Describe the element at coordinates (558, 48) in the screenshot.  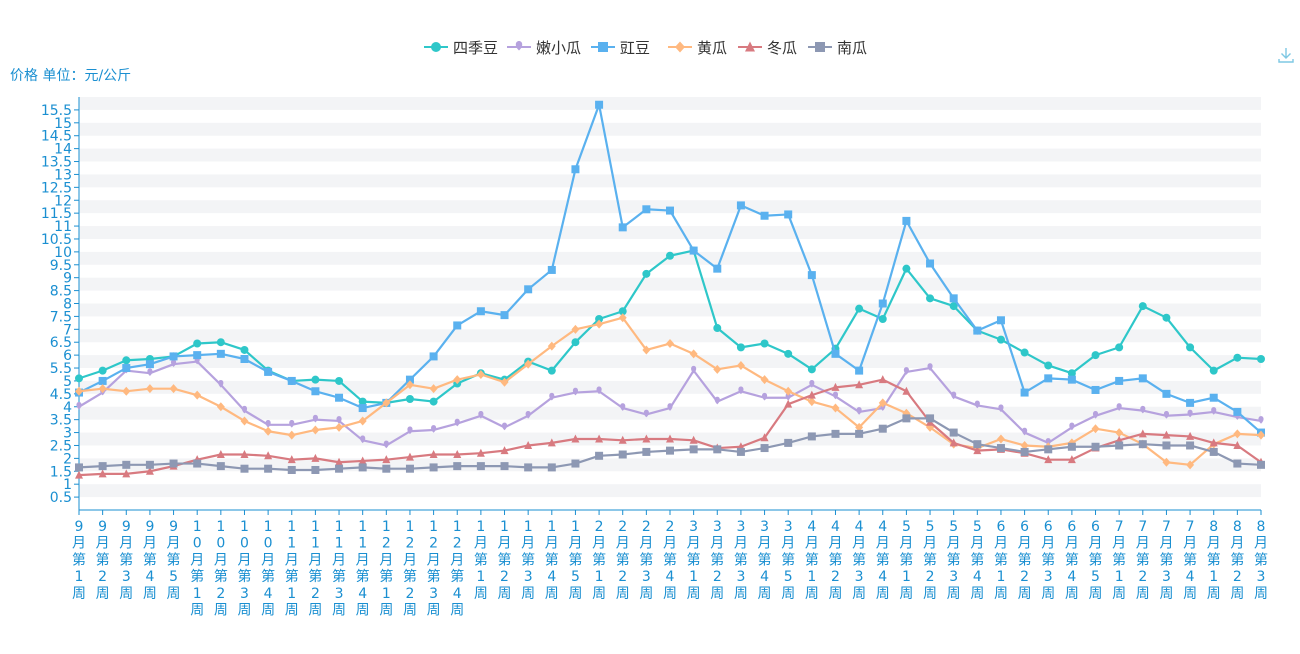
I see `legend-label: 嫩小瓜` at that location.